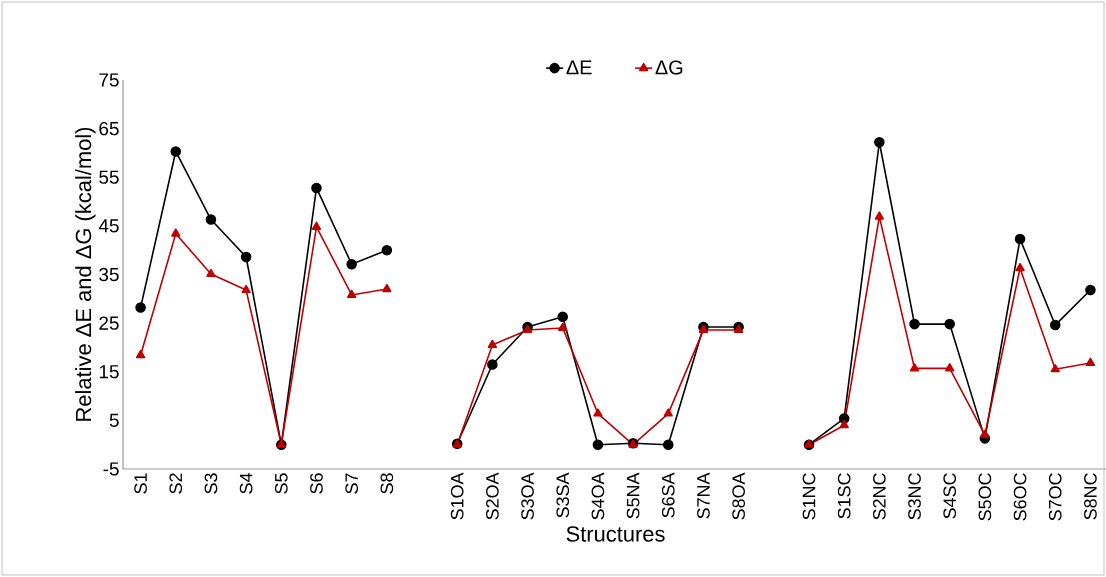 This screenshot has height=577, width=1106. I want to click on x-tick-label: S6OC, so click(1020, 497).